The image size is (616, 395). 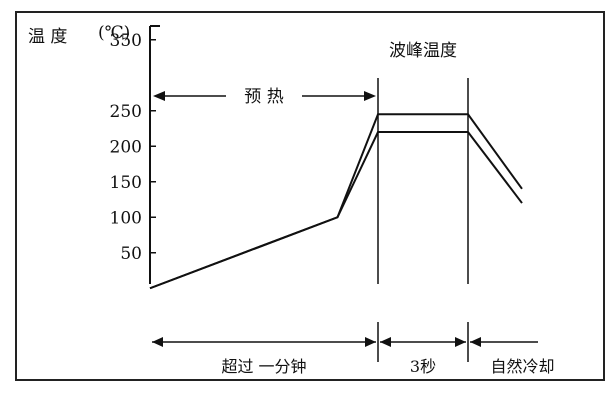 I want to click on y-axis-title: 温 度, so click(x=47, y=37).